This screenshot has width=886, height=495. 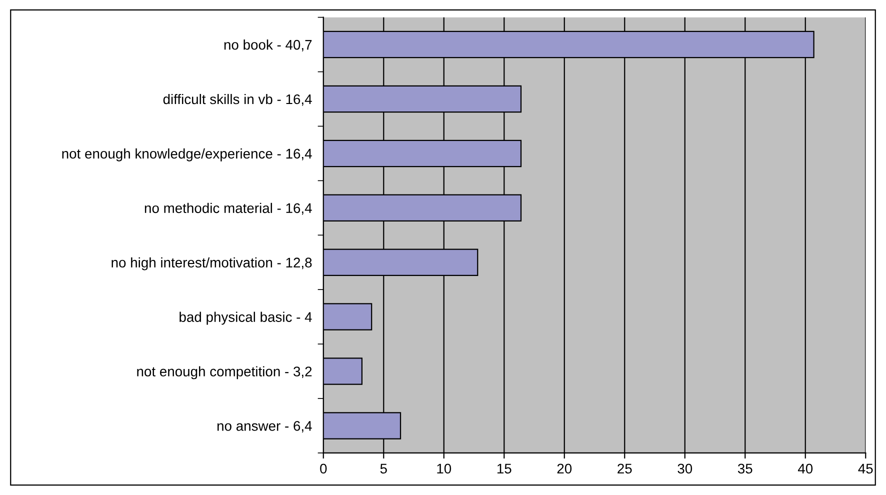 What do you see at coordinates (805, 469) in the screenshot?
I see `x-tick-label: 40` at bounding box center [805, 469].